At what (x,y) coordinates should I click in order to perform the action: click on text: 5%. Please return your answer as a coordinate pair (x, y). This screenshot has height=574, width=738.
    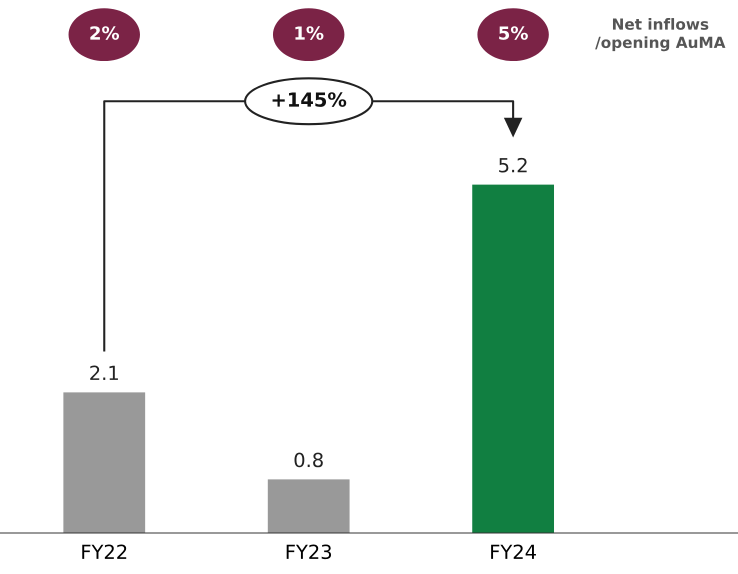
    Looking at the image, I should click on (513, 33).